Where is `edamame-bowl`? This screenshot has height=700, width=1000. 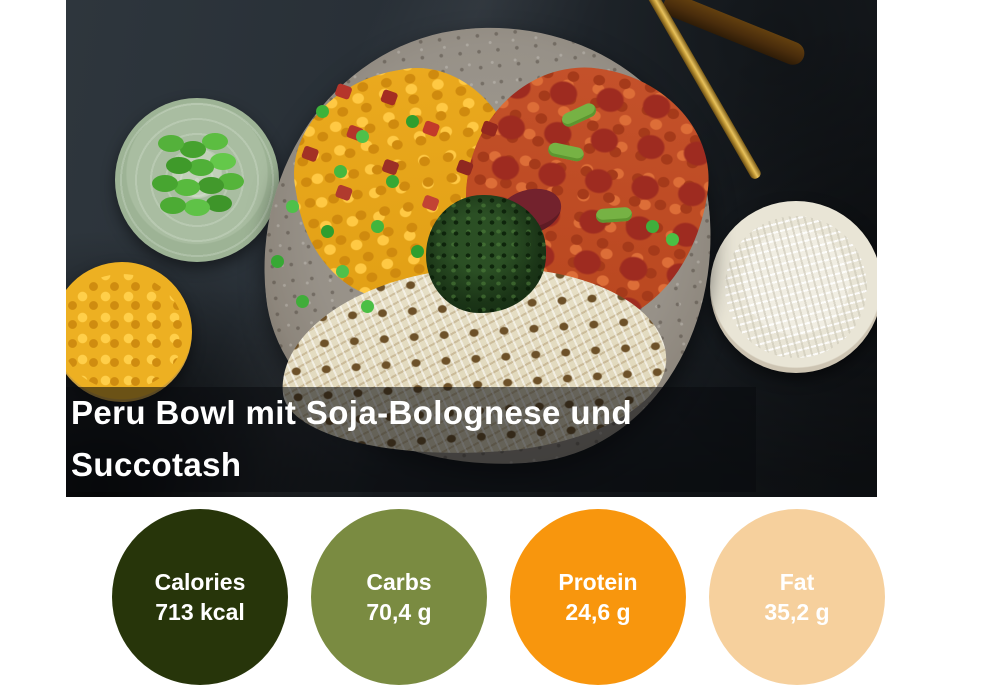 edamame-bowl is located at coordinates (197, 180).